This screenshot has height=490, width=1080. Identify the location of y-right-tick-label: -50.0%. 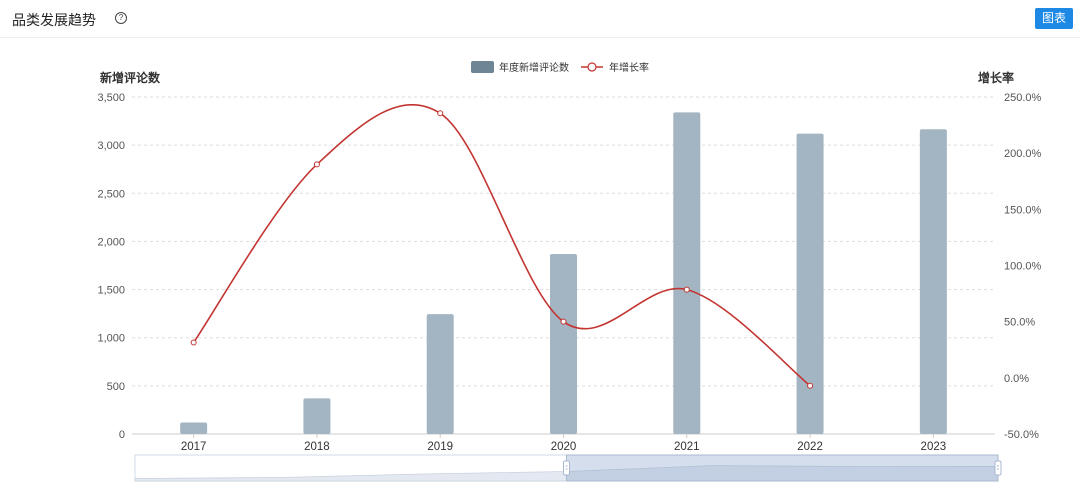
(1021, 435).